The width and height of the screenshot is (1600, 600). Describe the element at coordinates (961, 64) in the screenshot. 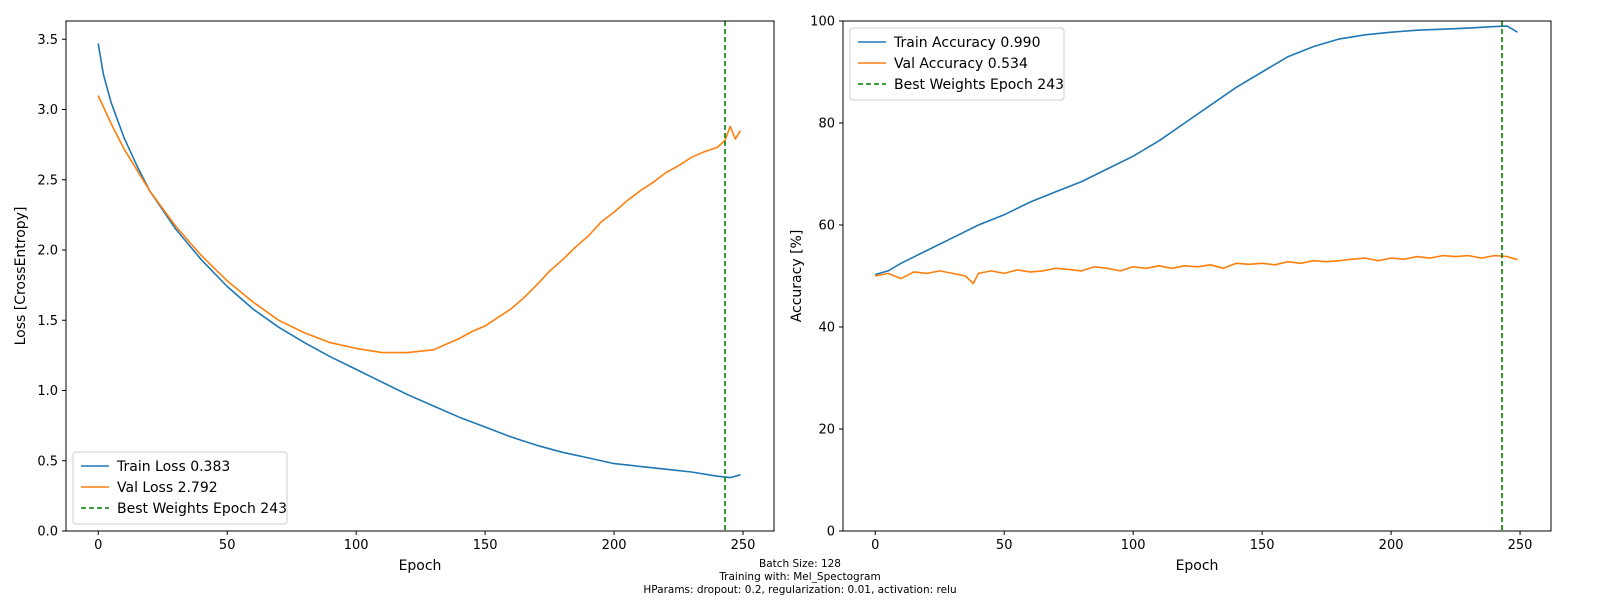

I see `legend-label: Val Accuracy 0.534` at that location.